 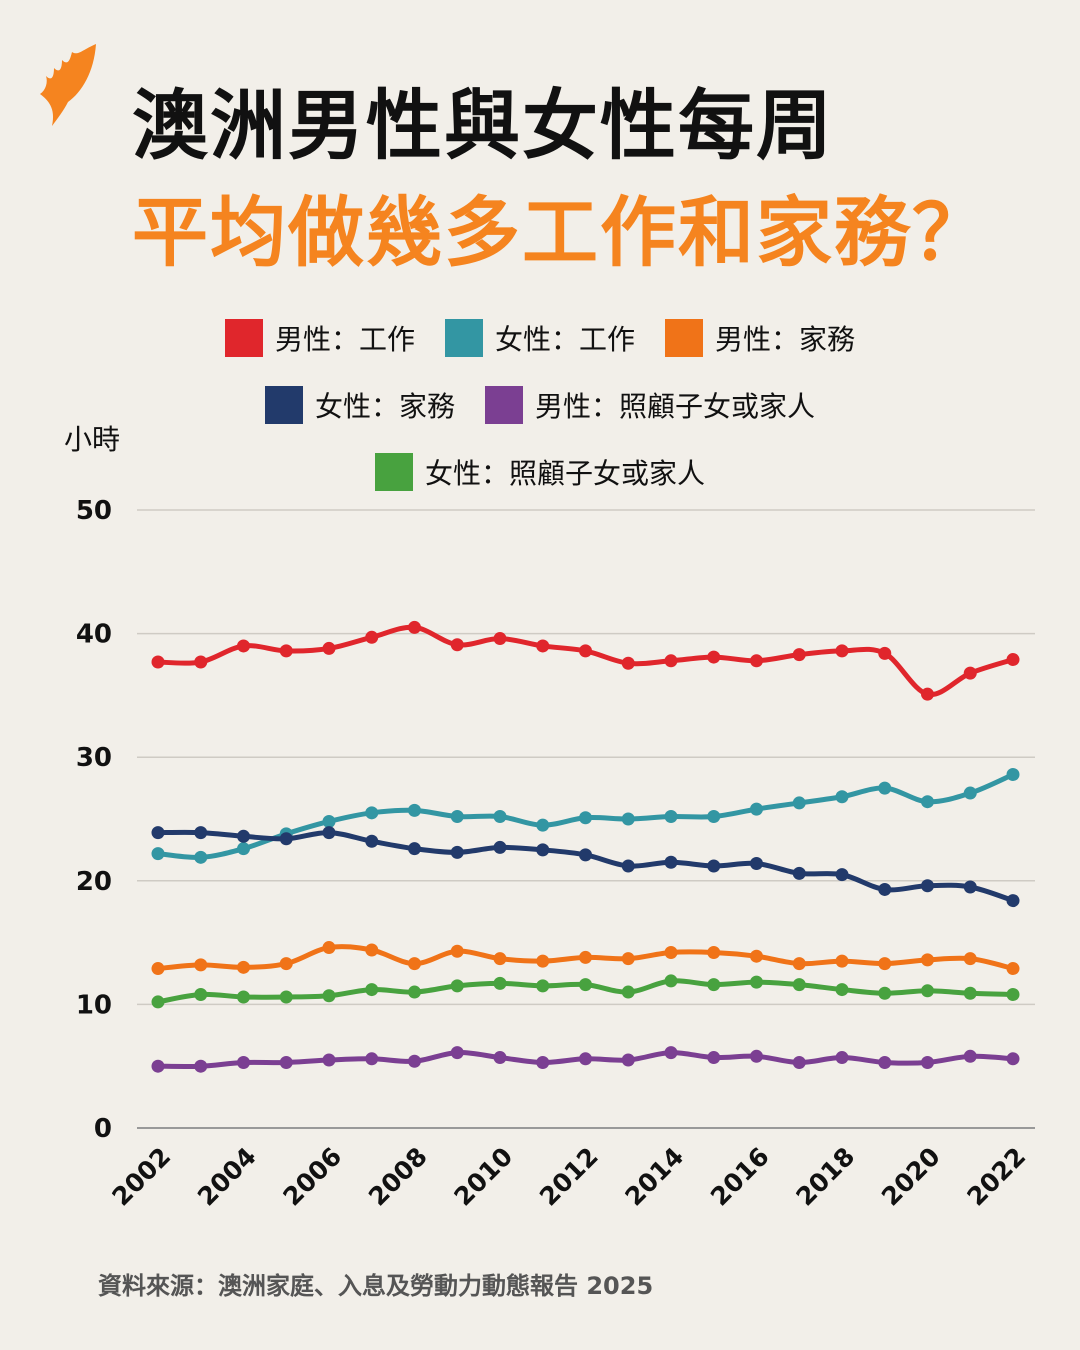 I want to click on legend-item: 女性：工作, so click(x=539, y=338).